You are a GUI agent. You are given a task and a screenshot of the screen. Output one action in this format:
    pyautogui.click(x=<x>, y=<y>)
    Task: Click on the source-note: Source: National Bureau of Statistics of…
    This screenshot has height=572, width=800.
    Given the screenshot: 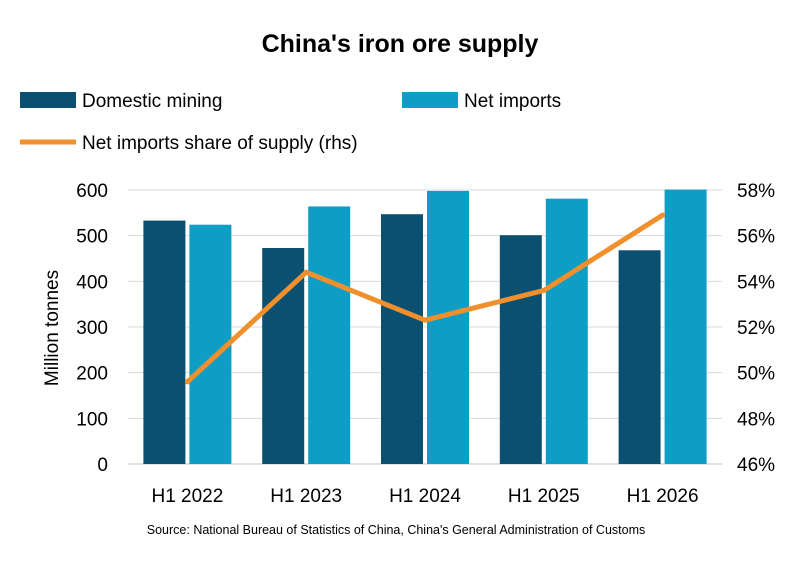 What is the action you would take?
    pyautogui.click(x=396, y=530)
    